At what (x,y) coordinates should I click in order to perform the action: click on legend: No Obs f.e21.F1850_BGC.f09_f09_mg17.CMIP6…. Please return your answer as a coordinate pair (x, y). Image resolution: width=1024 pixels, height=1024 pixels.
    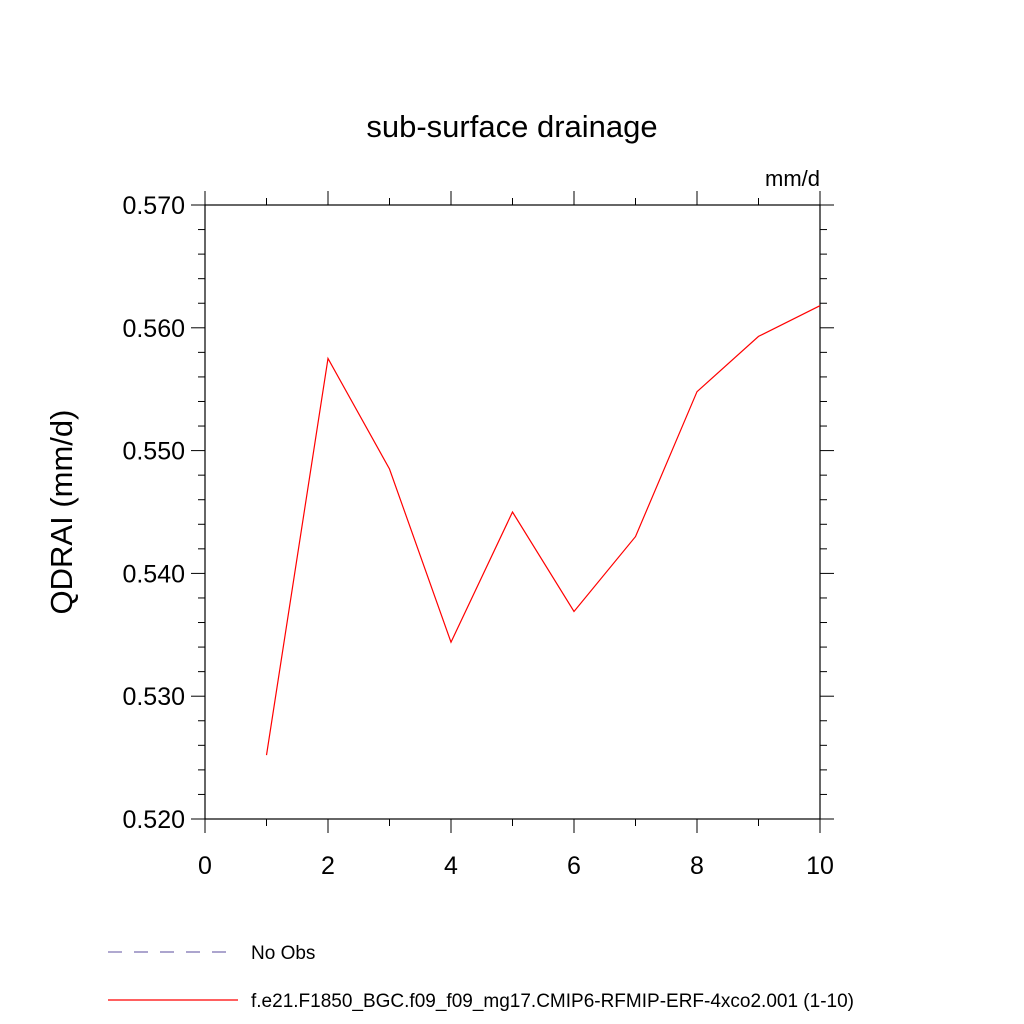
    Looking at the image, I should click on (481, 977).